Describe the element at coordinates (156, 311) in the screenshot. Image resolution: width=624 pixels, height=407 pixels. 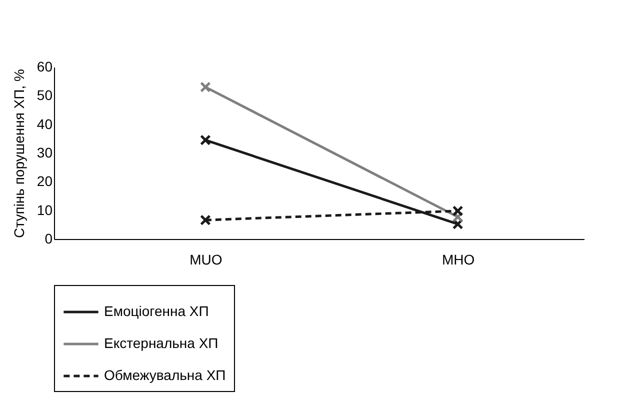
I see `legend-label: Емоціогенна ХП` at that location.